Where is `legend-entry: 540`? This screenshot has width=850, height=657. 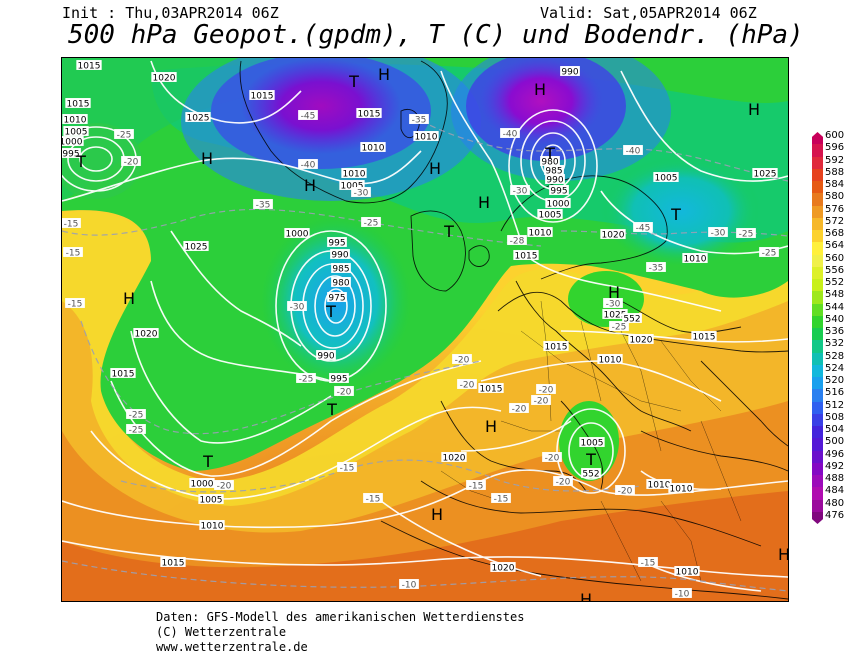 legend-entry: 540 is located at coordinates (831, 320).